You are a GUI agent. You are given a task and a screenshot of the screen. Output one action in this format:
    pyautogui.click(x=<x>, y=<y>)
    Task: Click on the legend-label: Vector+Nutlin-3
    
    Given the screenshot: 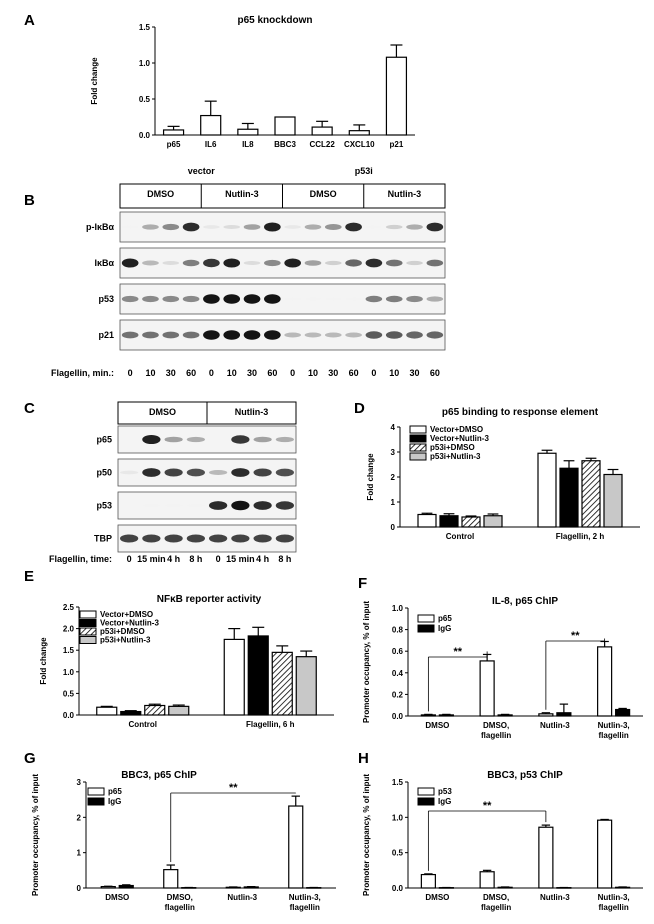 What is the action you would take?
    pyautogui.click(x=129, y=623)
    